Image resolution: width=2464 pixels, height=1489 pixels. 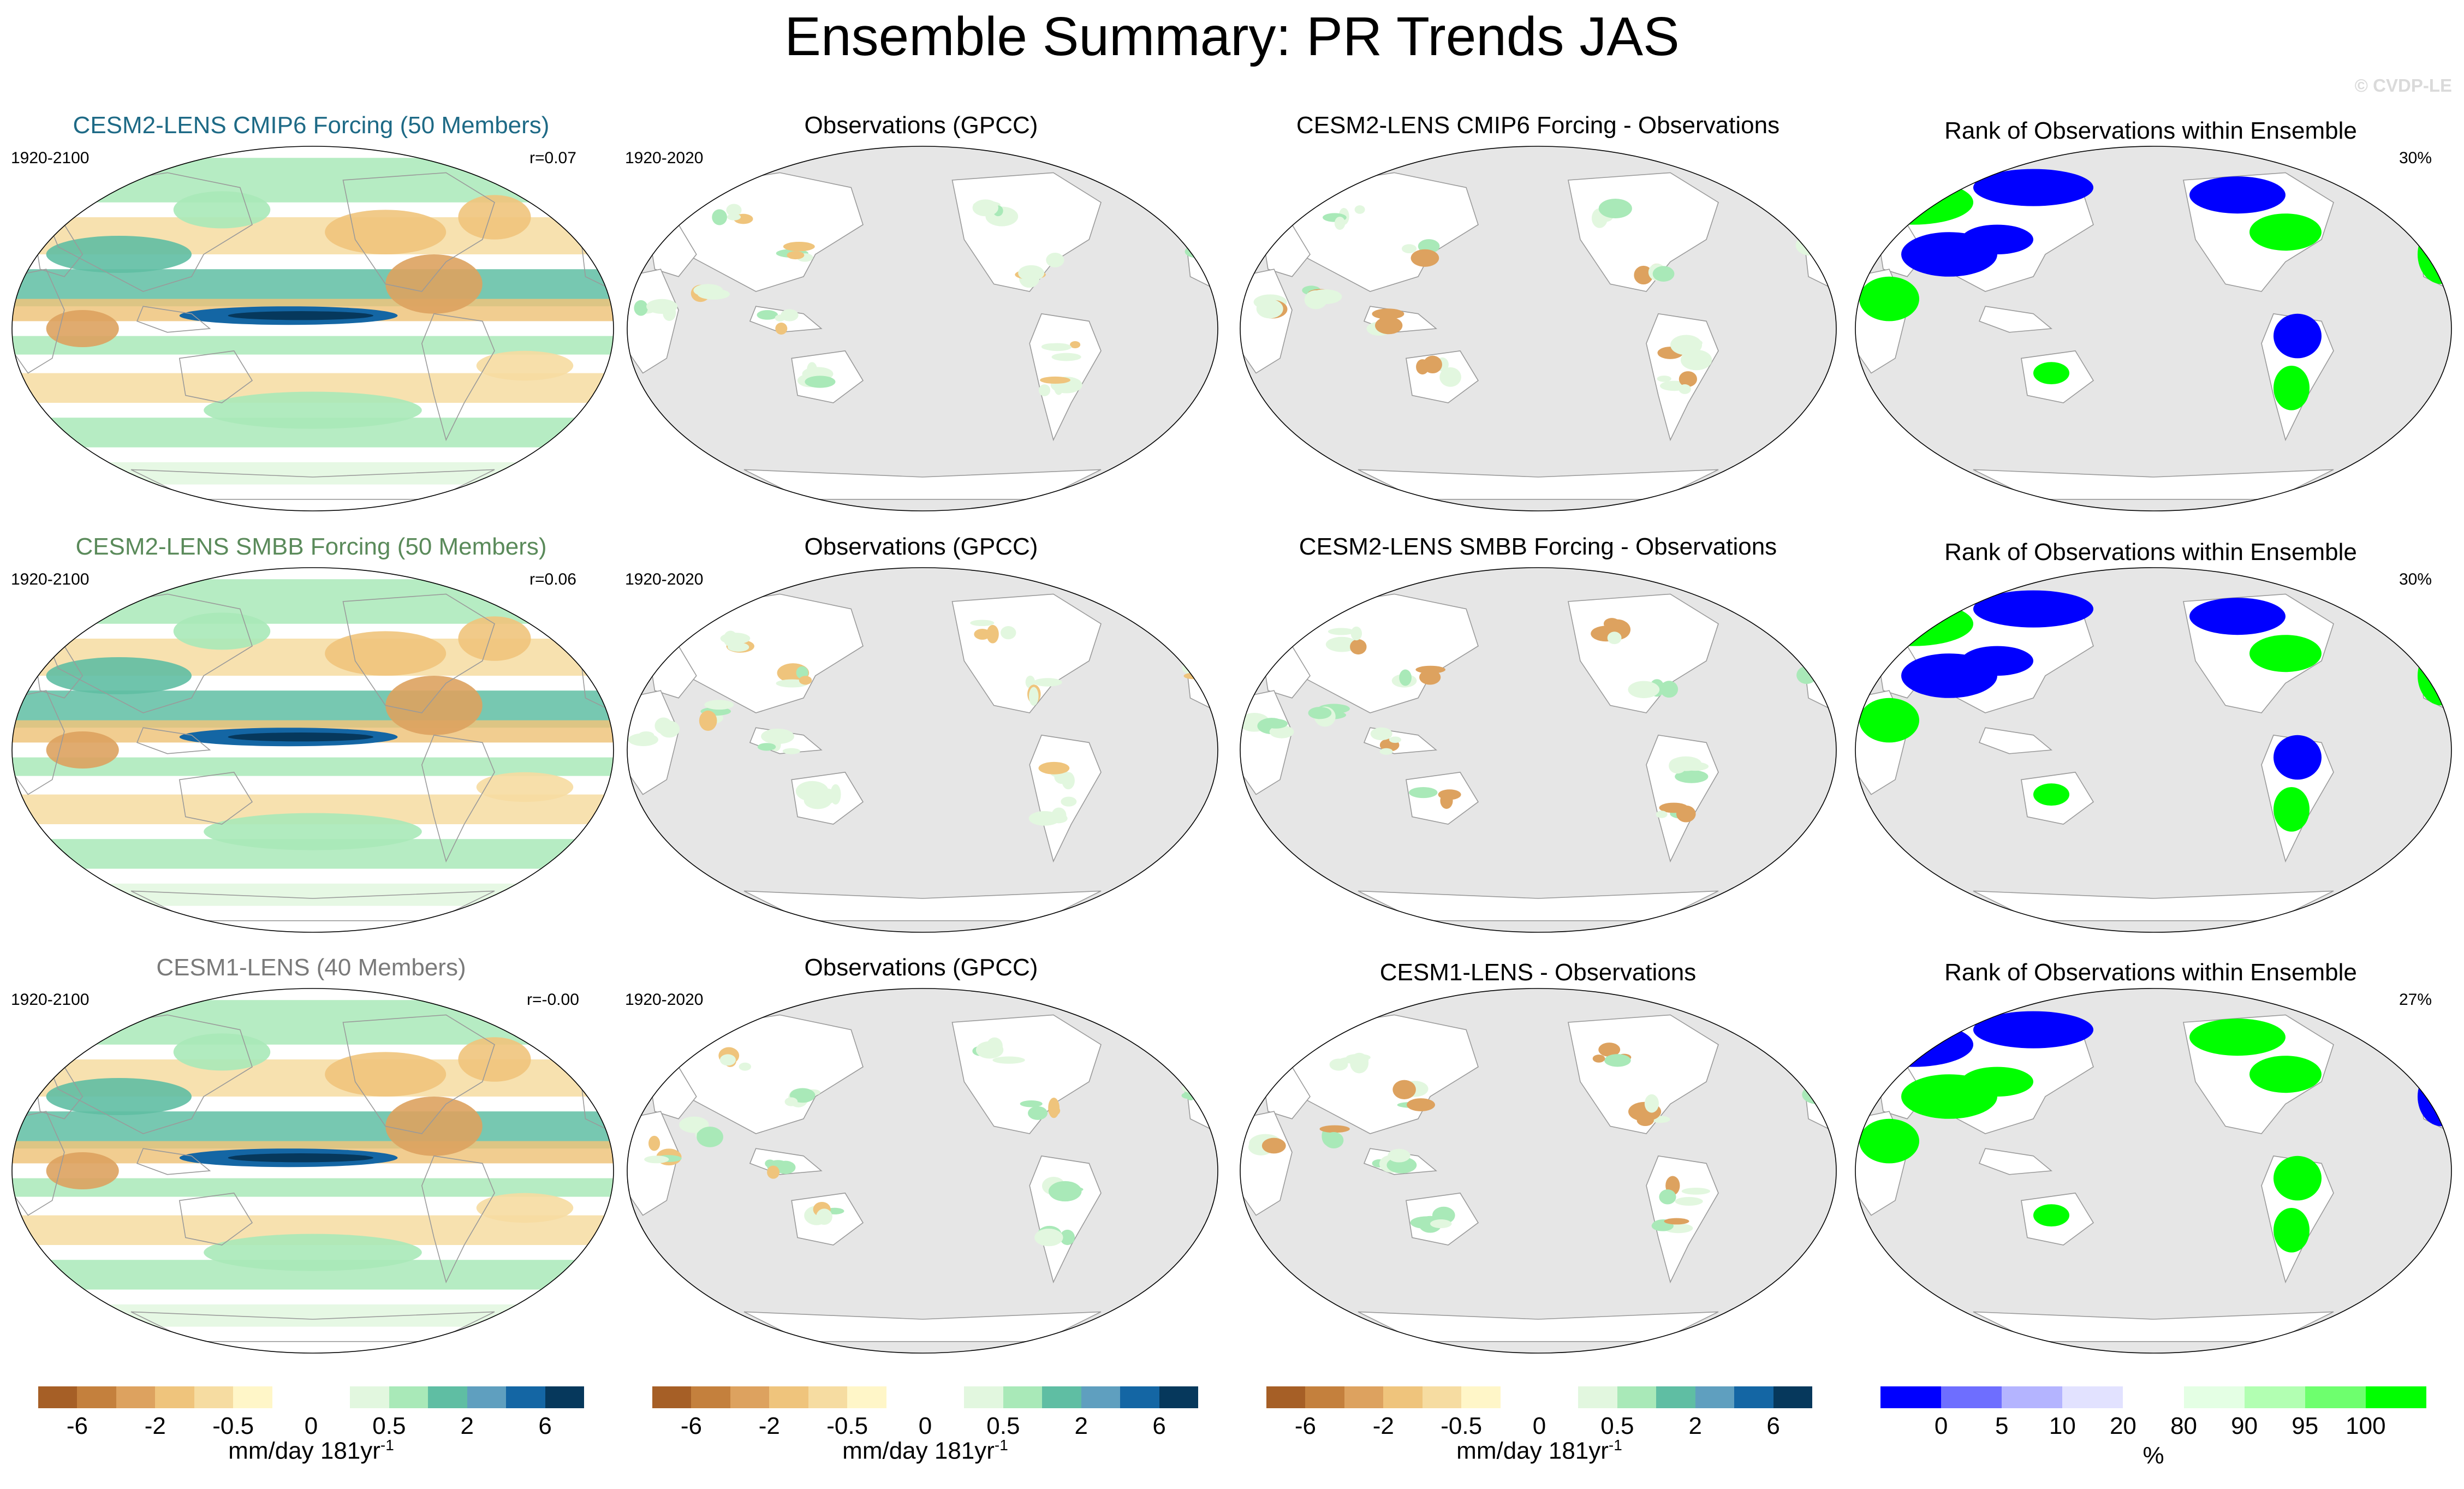 I want to click on row3-rank-map, so click(x=2153, y=1171).